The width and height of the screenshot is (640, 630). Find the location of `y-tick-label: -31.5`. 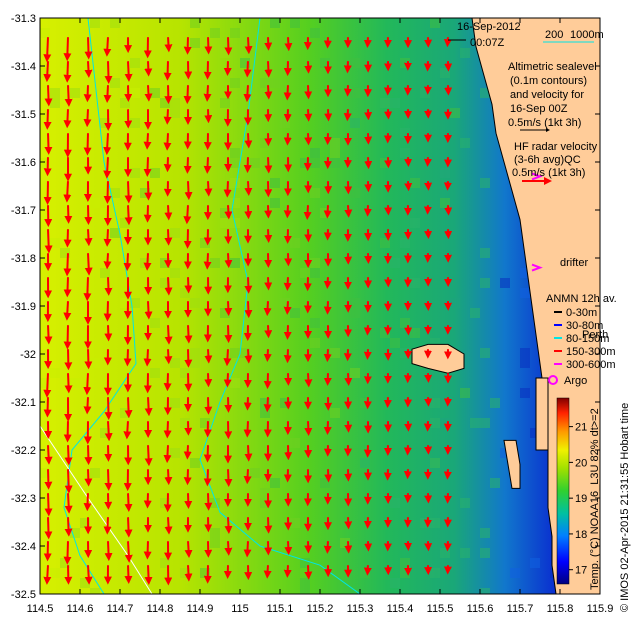

y-tick-label: -31.5 is located at coordinates (23, 115).